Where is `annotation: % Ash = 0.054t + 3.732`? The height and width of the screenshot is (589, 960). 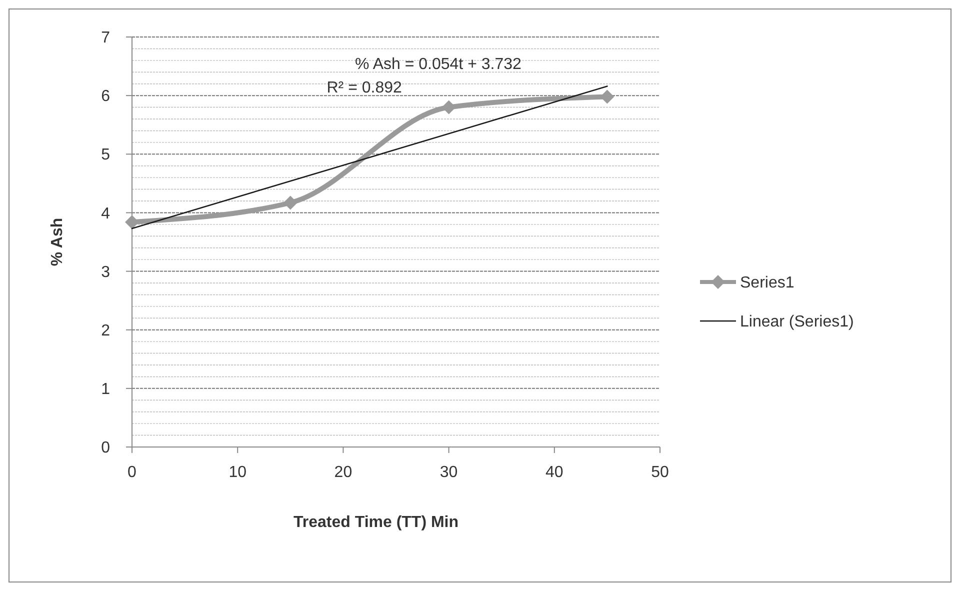 annotation: % Ash = 0.054t + 3.732 is located at coordinates (438, 65).